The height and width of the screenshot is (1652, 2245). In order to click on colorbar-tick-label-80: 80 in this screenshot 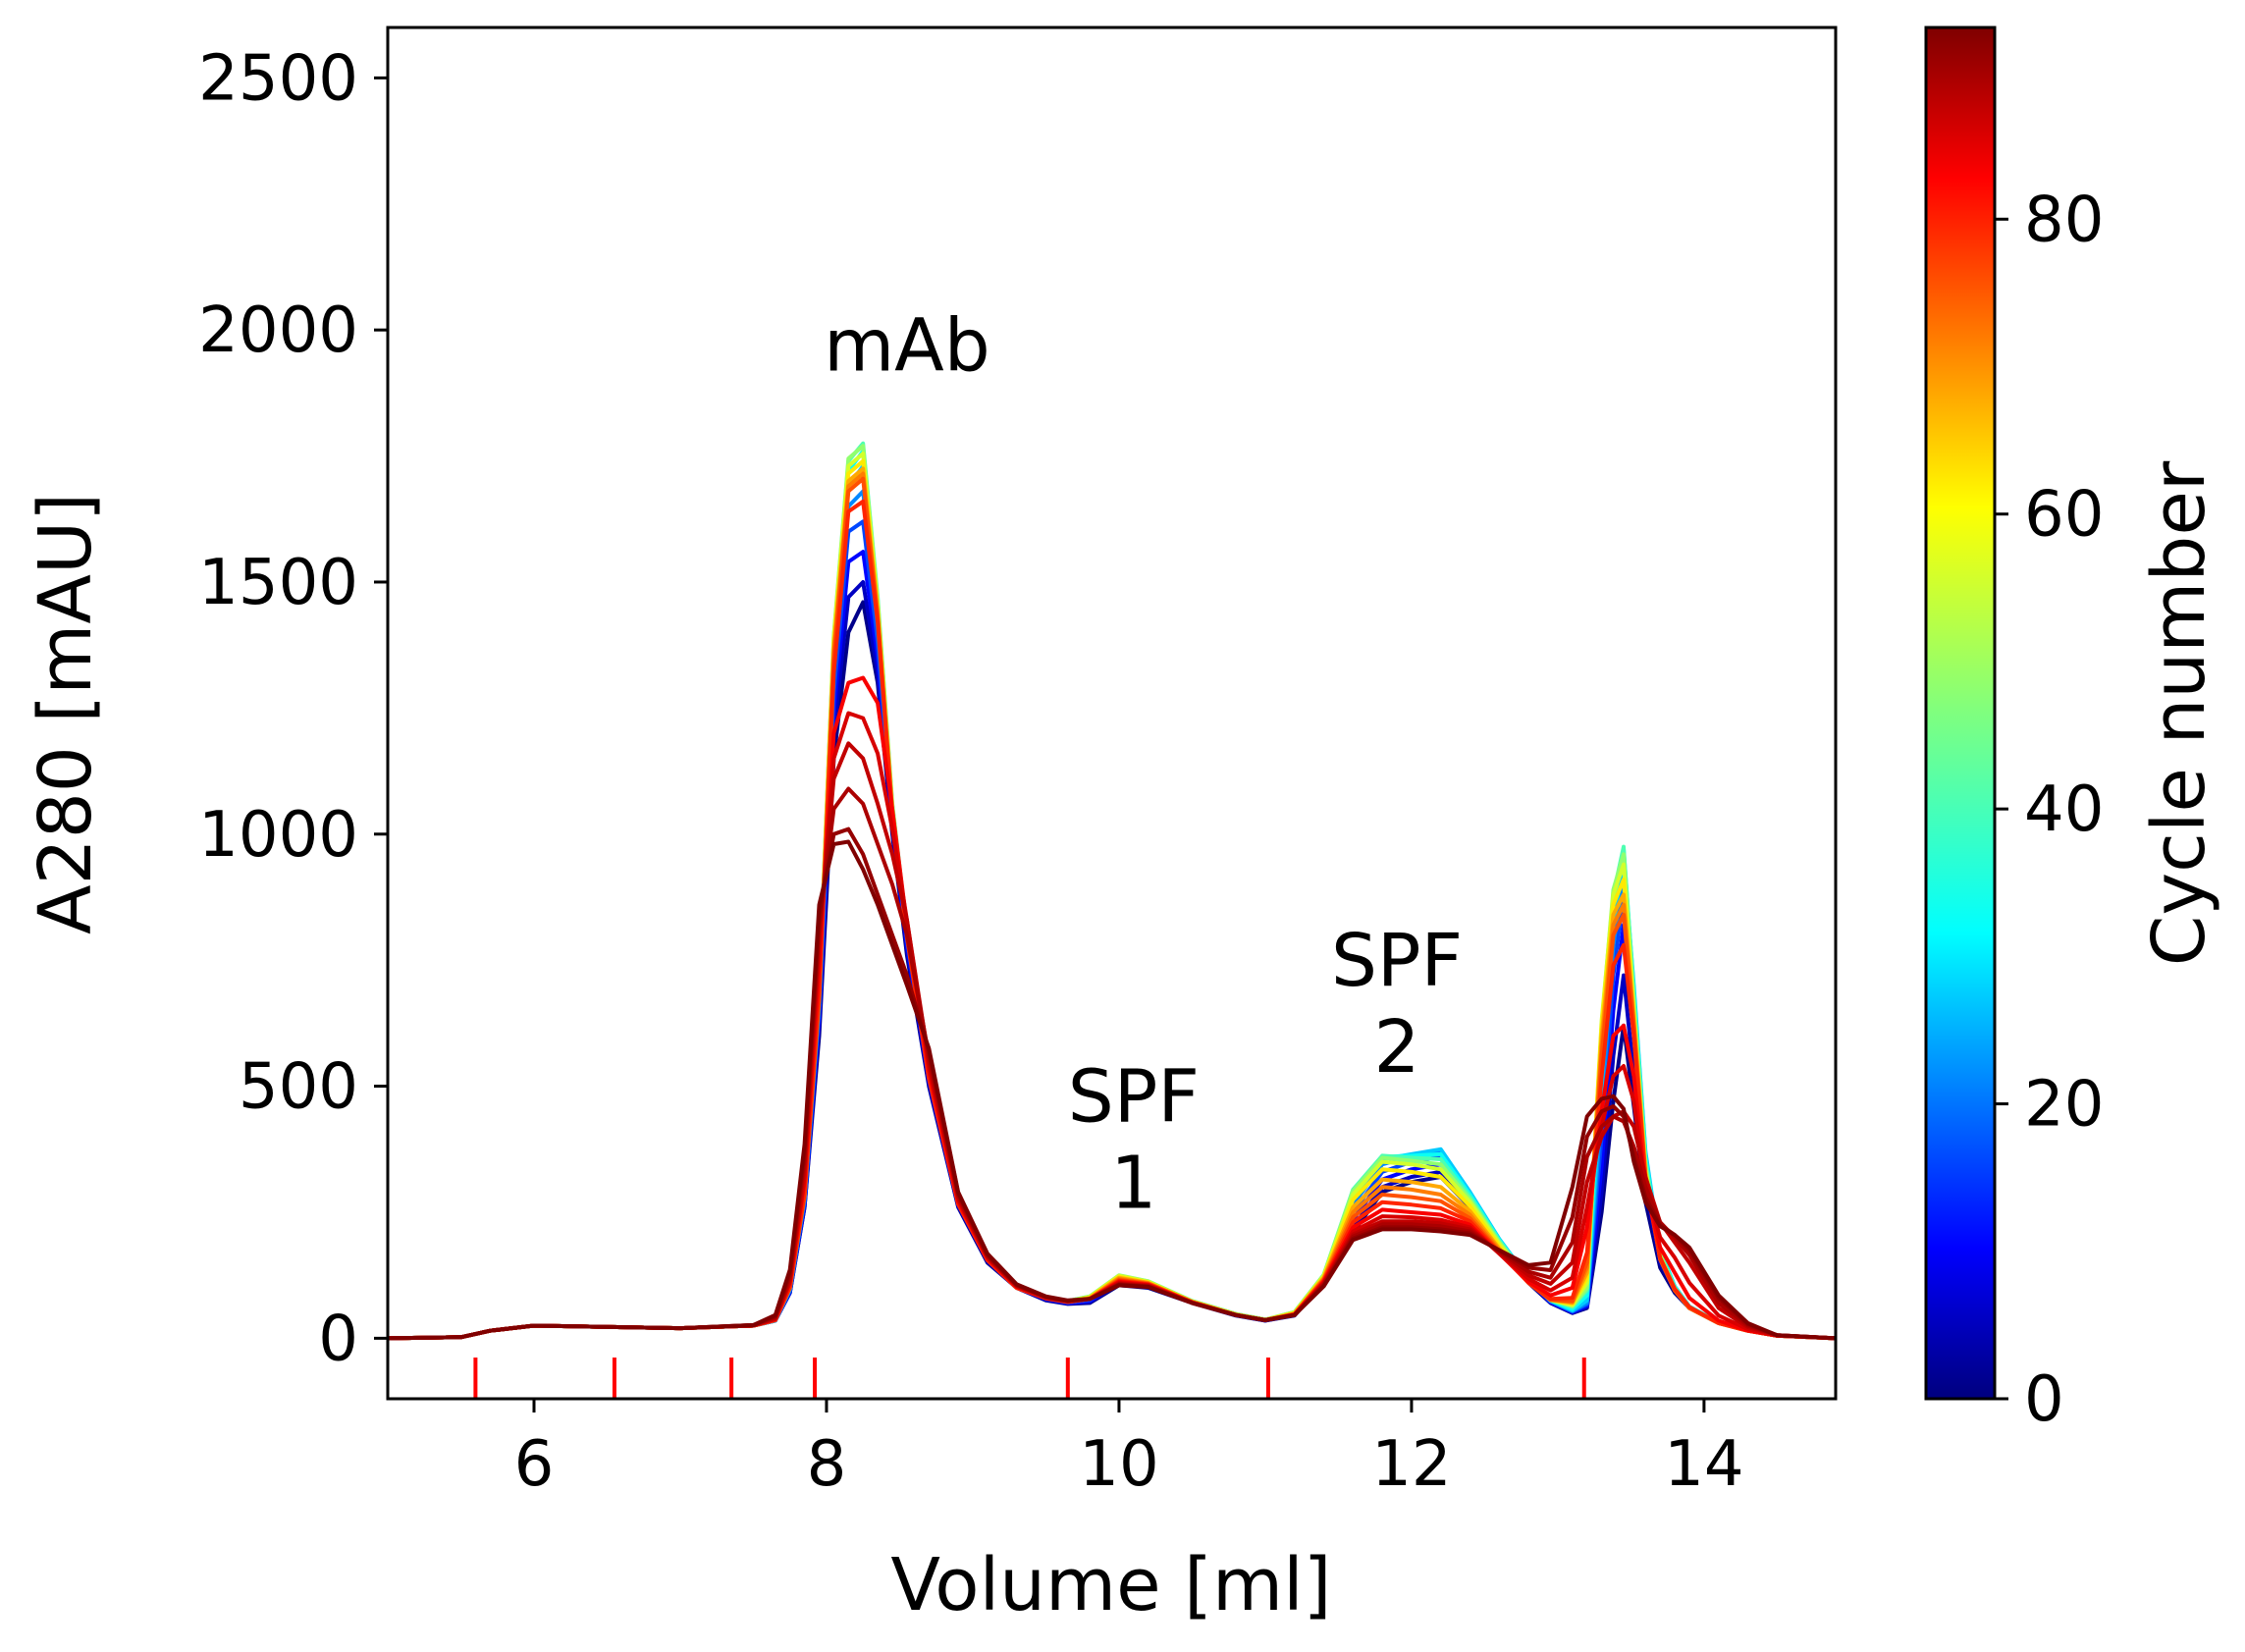, I will do `click(2064, 220)`.